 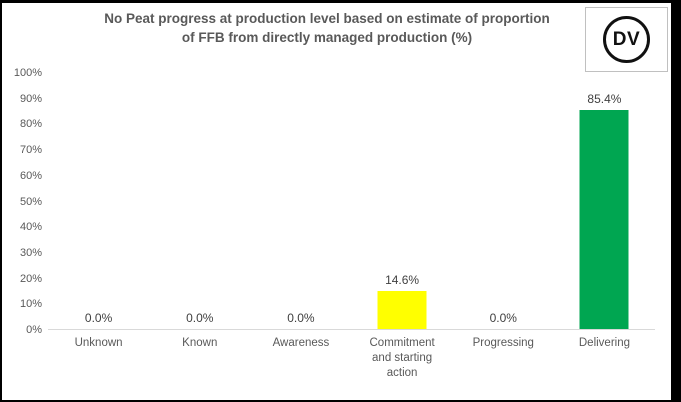 I want to click on bar-slot: 85.4%, so click(x=604, y=201).